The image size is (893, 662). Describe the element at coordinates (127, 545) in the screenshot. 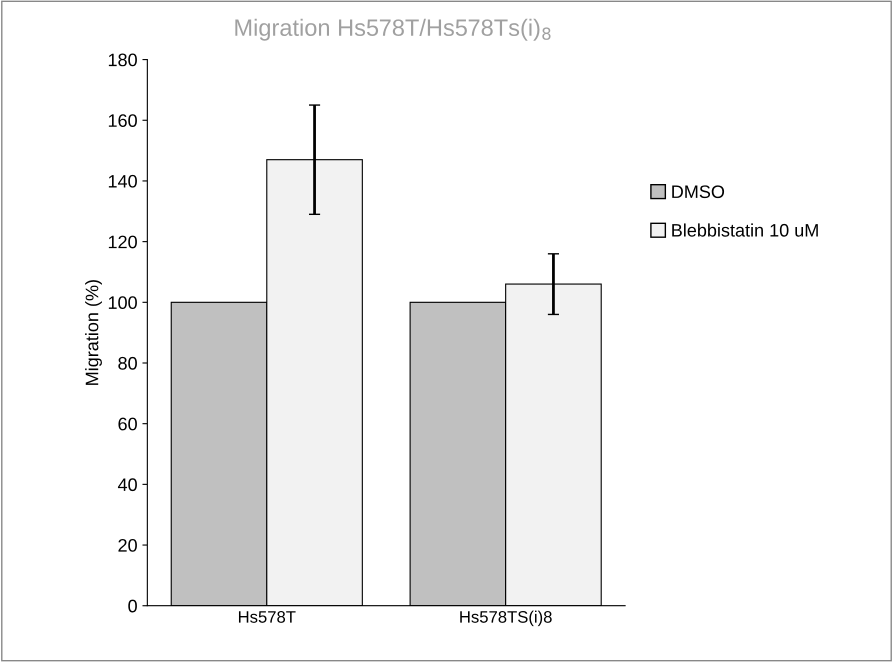

I see `y-tick-label: 20` at that location.